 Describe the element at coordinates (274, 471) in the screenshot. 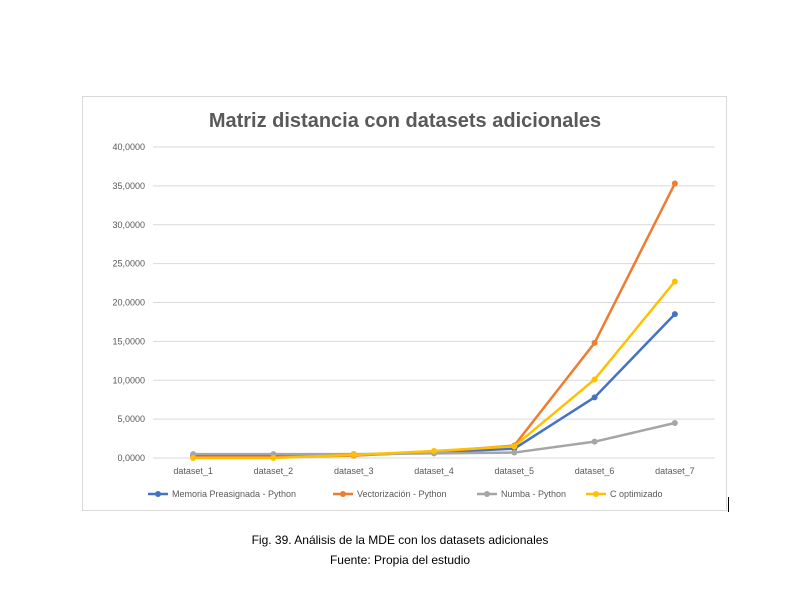

I see `x-tick-label: dataset_2` at that location.